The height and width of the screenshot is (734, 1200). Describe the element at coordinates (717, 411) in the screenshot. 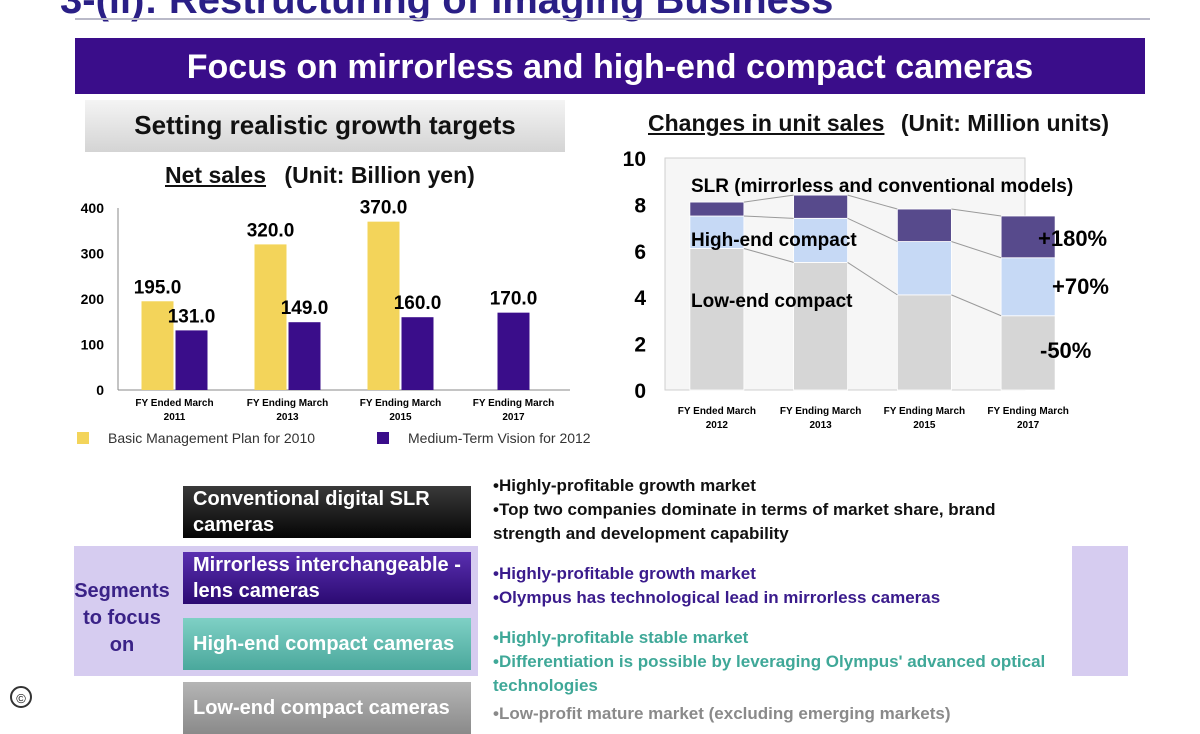

I see `unit-sales-x-tick-label: FY Ended March` at that location.